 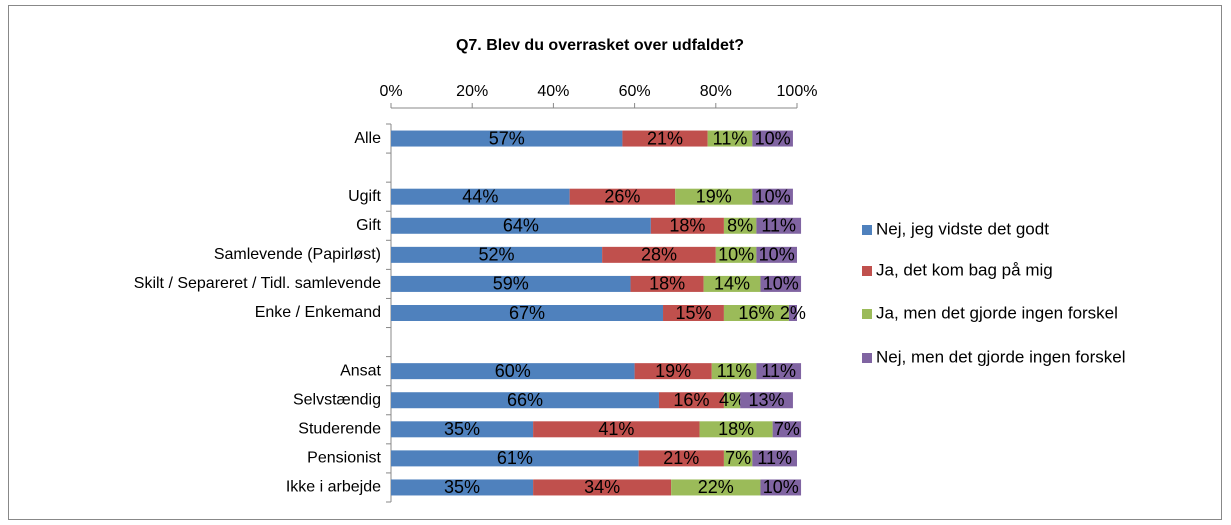 I want to click on y-tick-label: Samlevende (Papirløst), so click(x=297, y=254).